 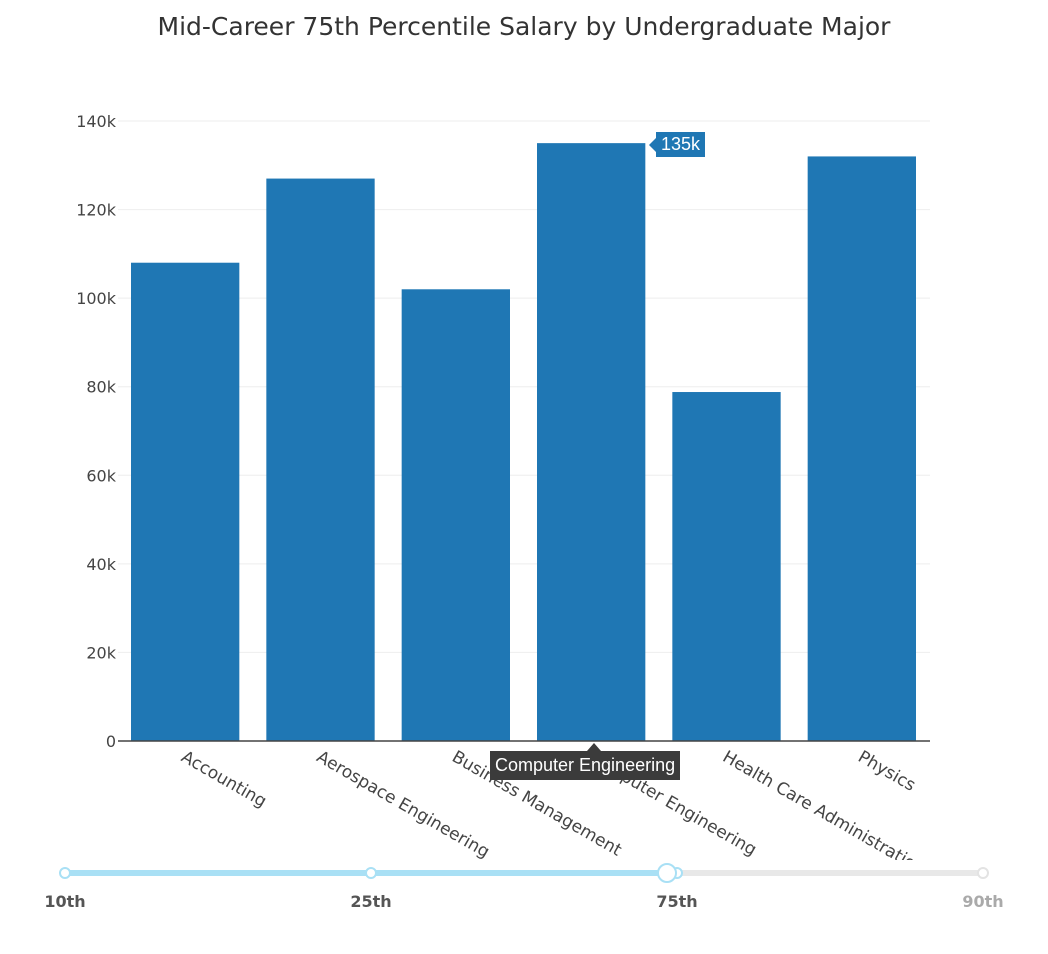 I want to click on y-tick-label: 20k, so click(x=101, y=652).